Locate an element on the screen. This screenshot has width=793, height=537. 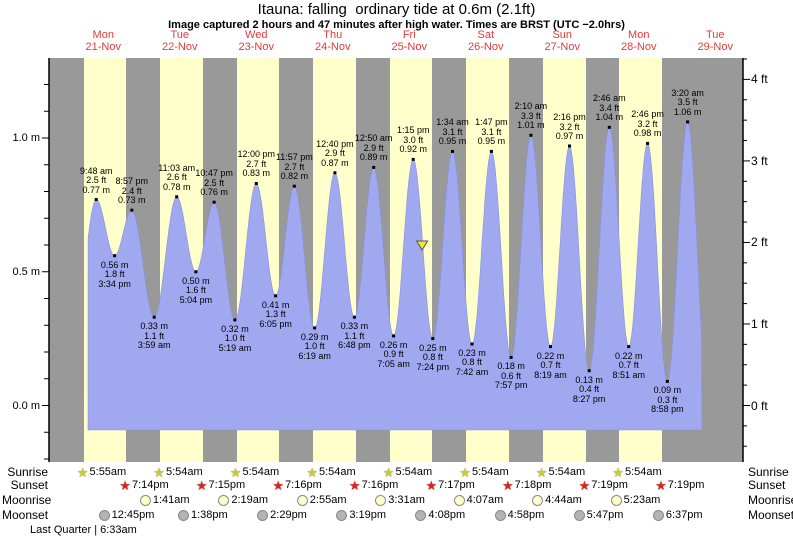
astro-time-text: 1:38pm is located at coordinates (209, 515).